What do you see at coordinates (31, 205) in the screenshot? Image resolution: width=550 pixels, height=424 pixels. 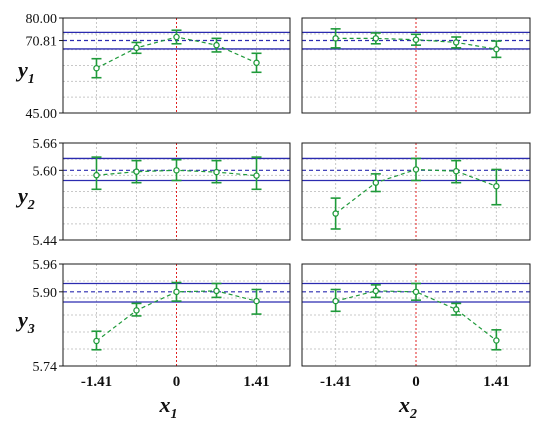 I see `row-label-subscript: 2` at bounding box center [31, 205].